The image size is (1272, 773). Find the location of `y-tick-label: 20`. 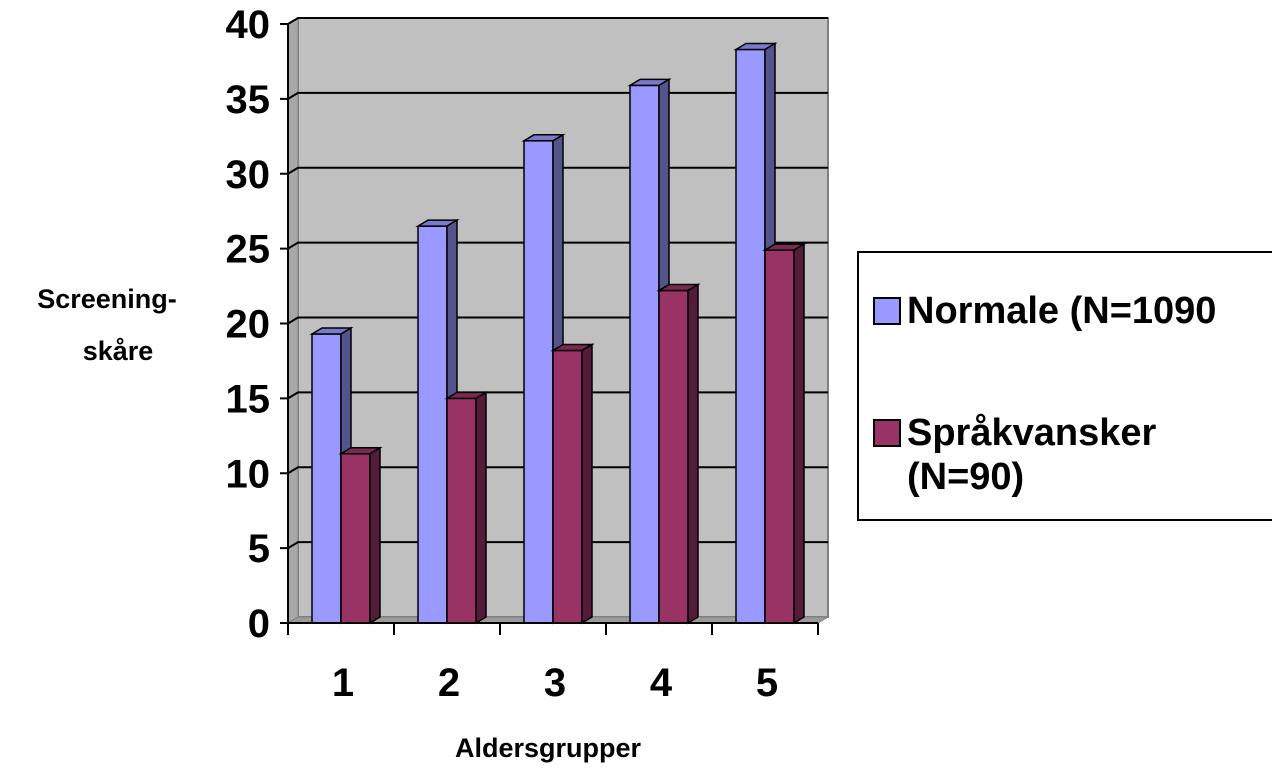

y-tick-label: 20 is located at coordinates (248, 325).